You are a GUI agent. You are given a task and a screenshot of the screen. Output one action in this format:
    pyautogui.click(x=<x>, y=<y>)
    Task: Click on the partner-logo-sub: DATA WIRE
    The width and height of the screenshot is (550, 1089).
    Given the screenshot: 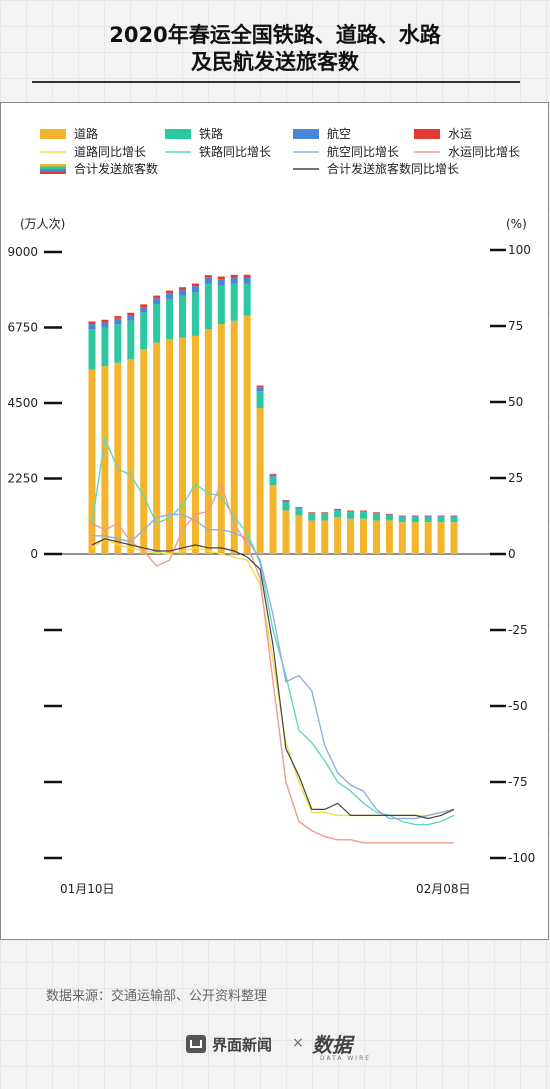 What is the action you would take?
    pyautogui.click(x=346, y=1058)
    